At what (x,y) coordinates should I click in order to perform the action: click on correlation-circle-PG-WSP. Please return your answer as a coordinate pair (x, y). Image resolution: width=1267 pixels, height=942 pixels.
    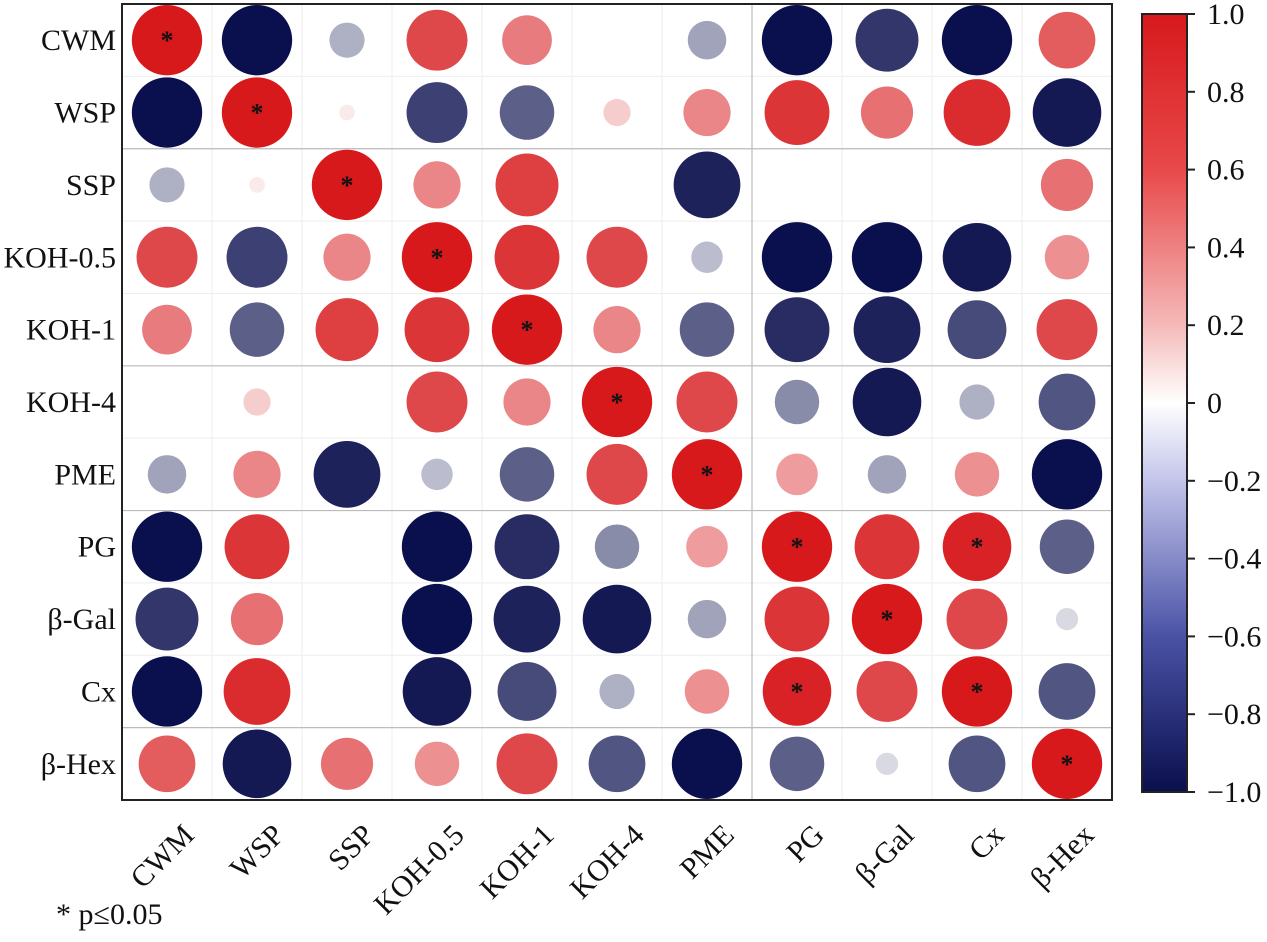
    Looking at the image, I should click on (257, 547).